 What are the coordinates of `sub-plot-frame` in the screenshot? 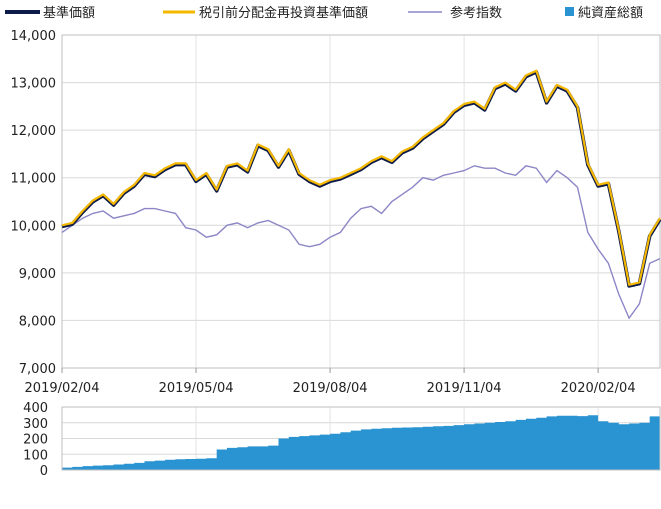 It's located at (361, 438).